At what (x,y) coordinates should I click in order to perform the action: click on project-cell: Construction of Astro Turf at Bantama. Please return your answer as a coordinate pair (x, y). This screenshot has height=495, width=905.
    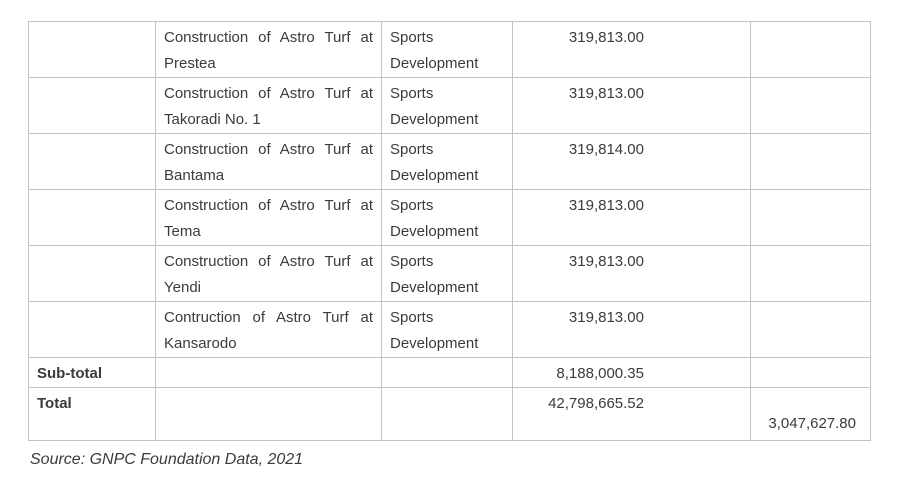
    Looking at the image, I should click on (268, 161).